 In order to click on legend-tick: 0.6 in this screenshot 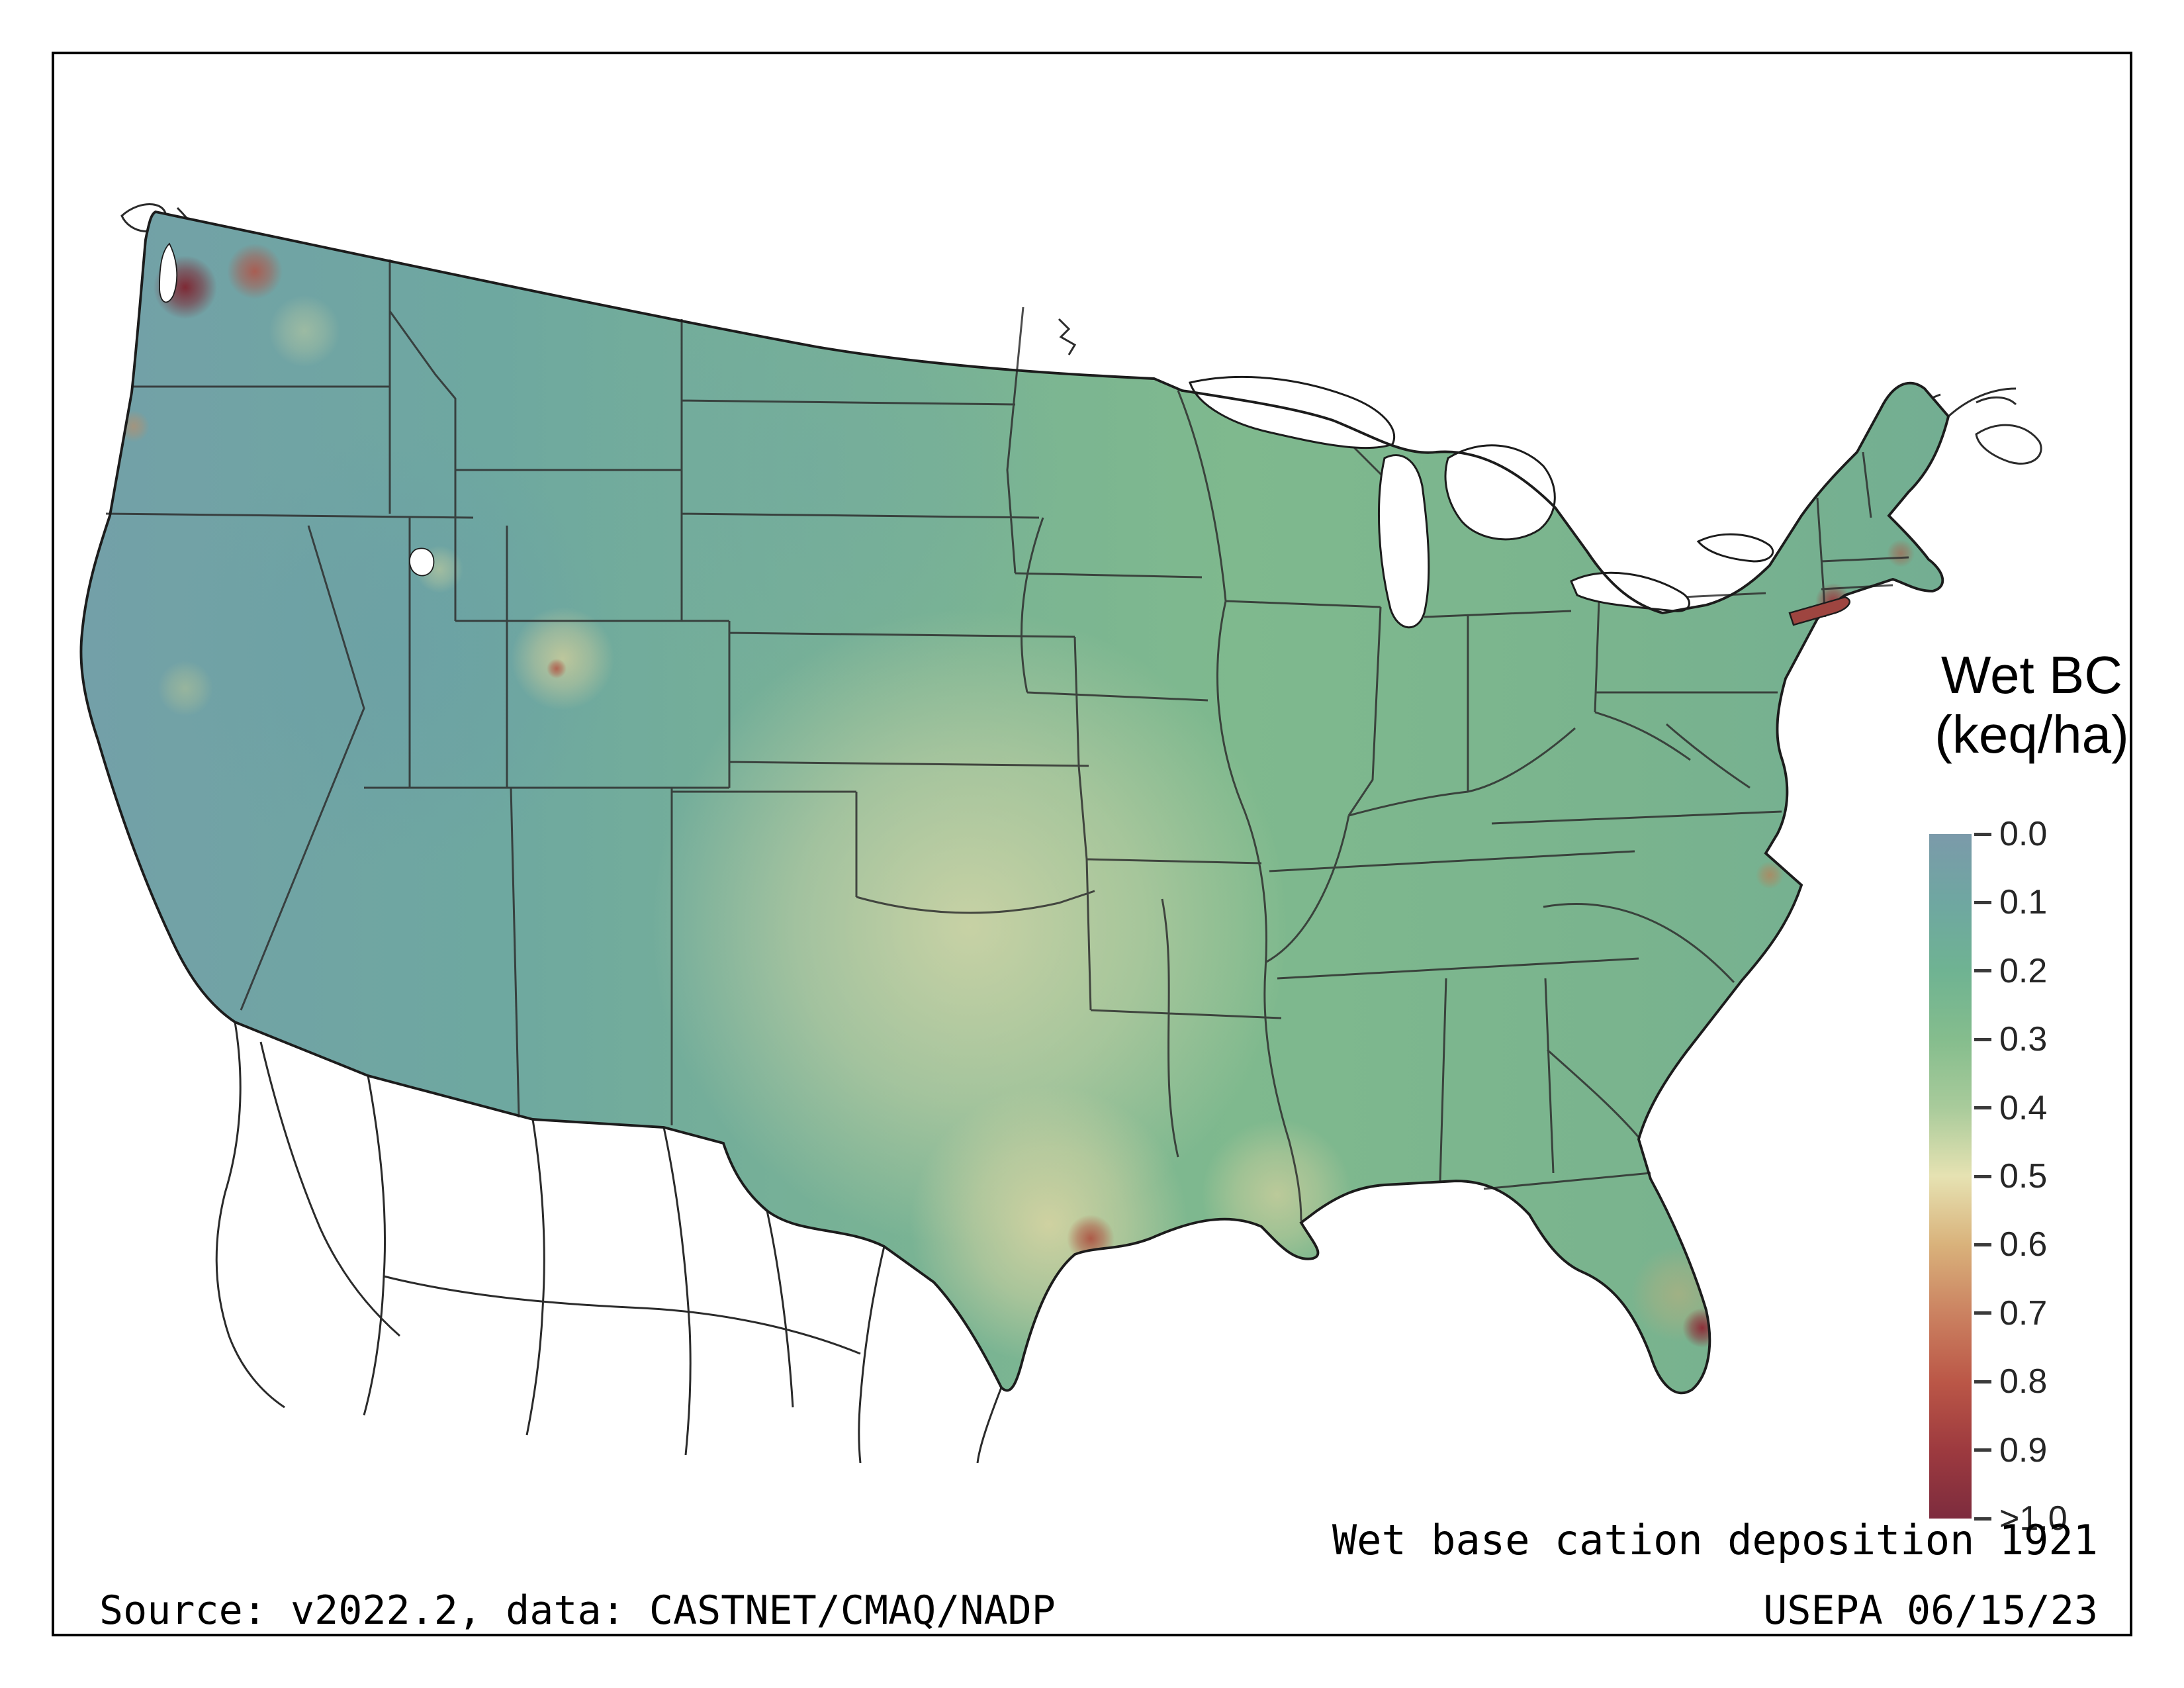, I will do `click(2011, 1244)`.